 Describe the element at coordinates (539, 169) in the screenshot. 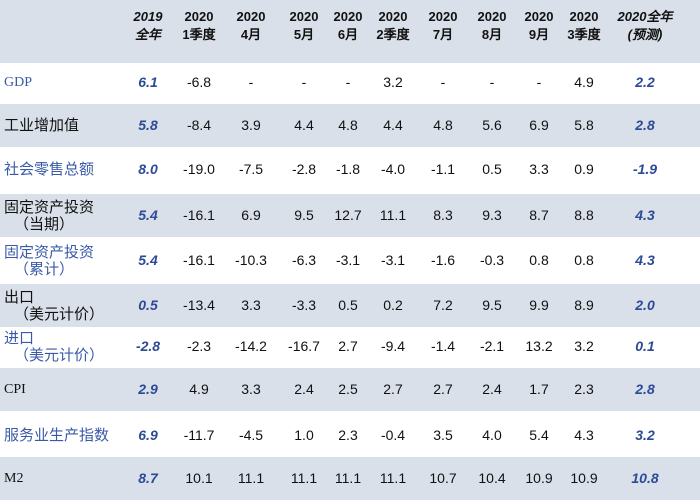

I see `table-cell: 3.3` at that location.